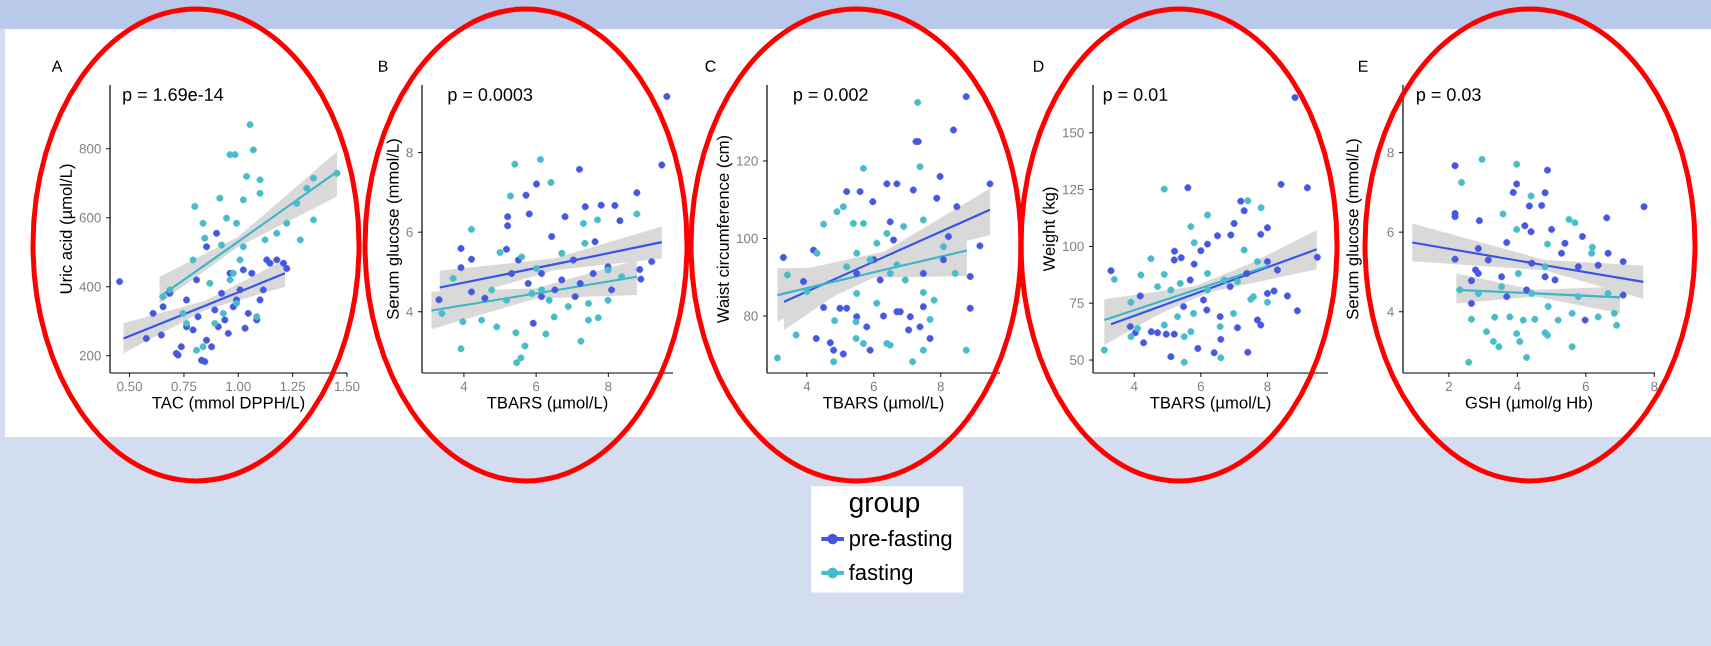 Image resolution: width=1711 pixels, height=646 pixels. I want to click on legend-title: group, so click(884, 507).